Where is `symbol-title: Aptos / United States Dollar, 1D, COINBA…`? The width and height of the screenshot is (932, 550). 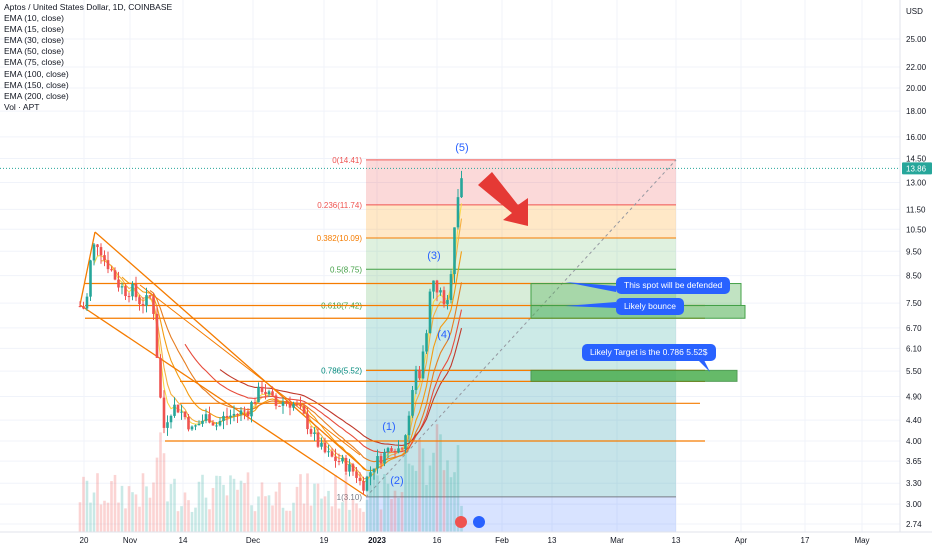
symbol-title: Aptos / United States Dollar, 1D, COINBA… is located at coordinates (88, 7).